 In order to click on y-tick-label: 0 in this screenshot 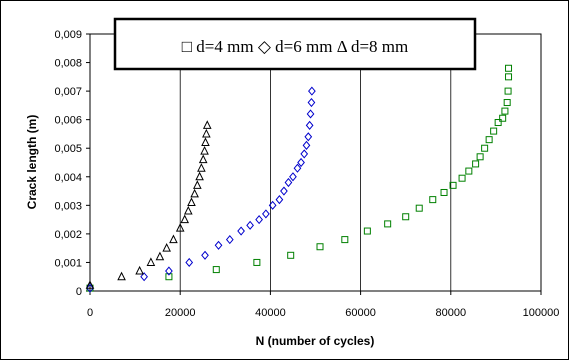, I will do `click(79, 292)`.